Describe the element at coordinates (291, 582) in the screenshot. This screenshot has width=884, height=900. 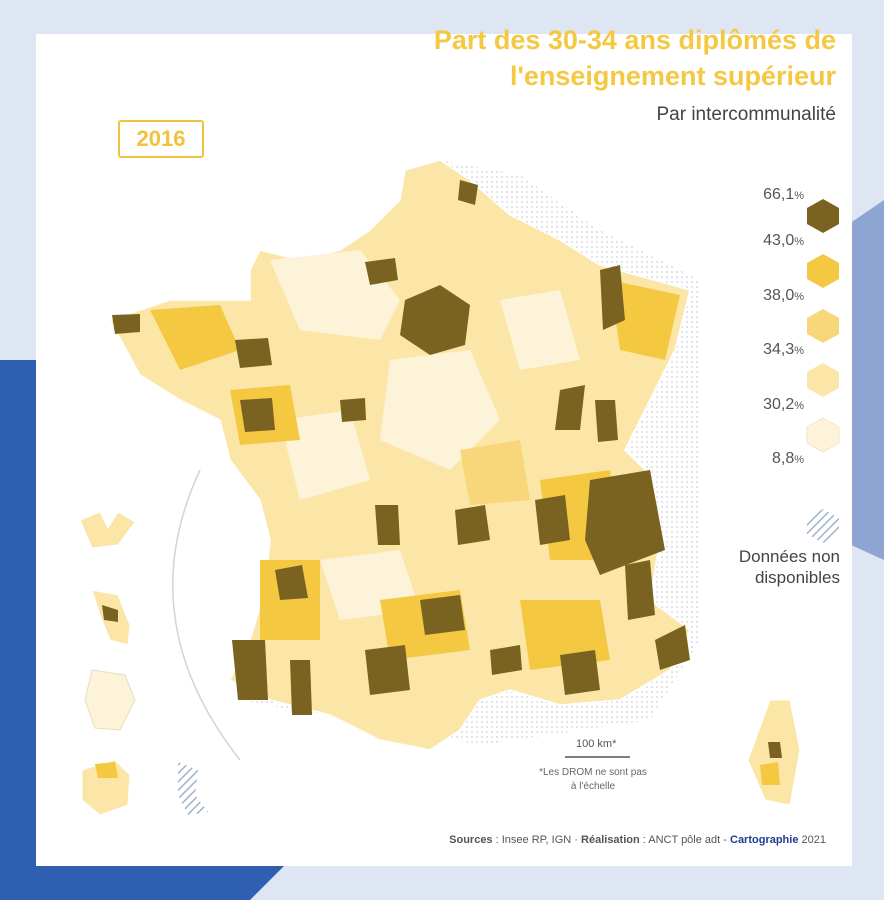
I see `city-bordeaux` at that location.